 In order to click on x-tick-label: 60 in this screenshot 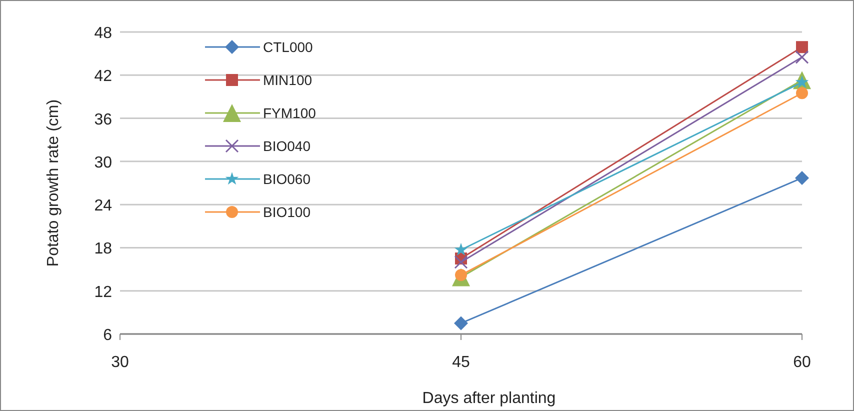, I will do `click(802, 362)`.